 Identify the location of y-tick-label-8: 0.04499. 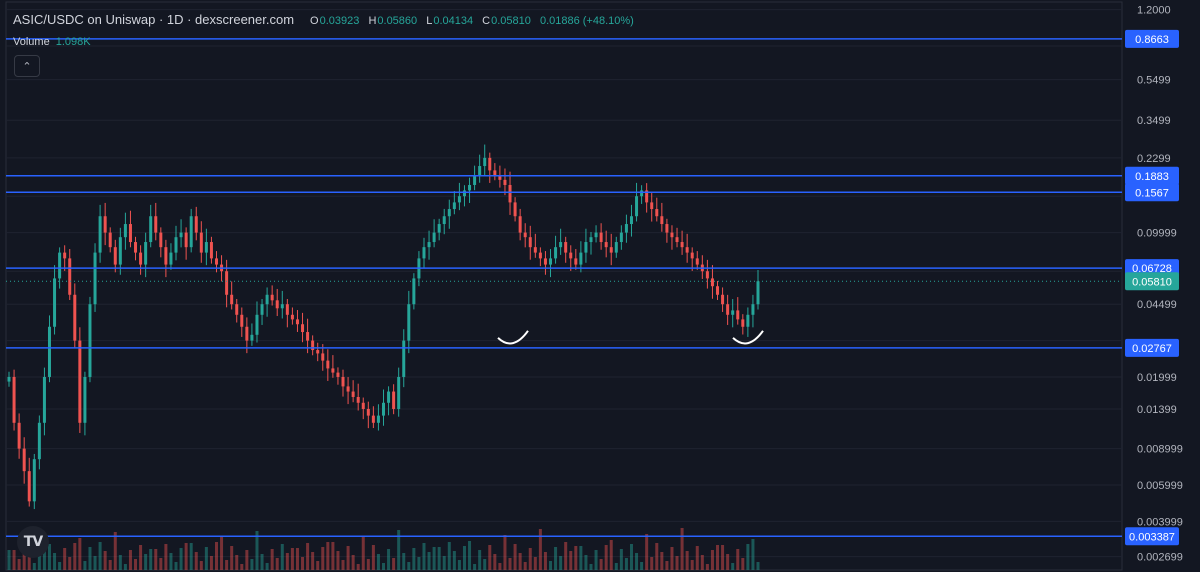
(1157, 305).